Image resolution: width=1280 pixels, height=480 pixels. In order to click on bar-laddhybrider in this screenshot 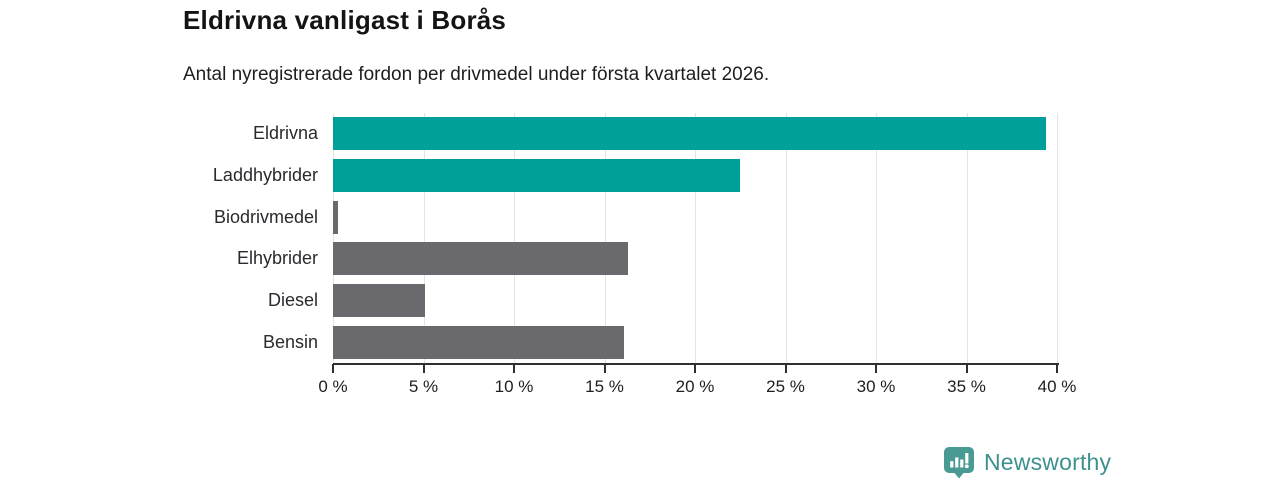, I will do `click(537, 175)`.